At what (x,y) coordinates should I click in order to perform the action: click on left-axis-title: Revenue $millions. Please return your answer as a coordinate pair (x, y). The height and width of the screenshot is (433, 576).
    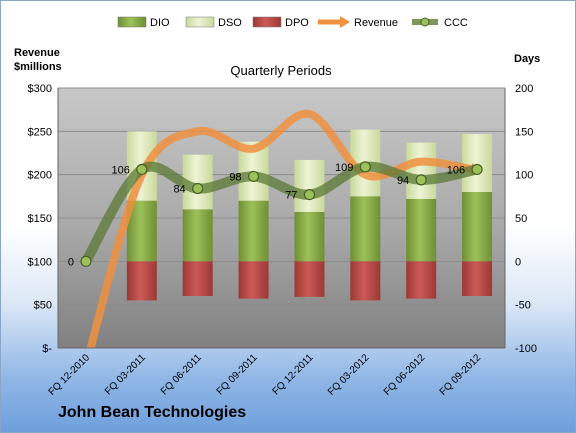
    Looking at the image, I should click on (38, 60).